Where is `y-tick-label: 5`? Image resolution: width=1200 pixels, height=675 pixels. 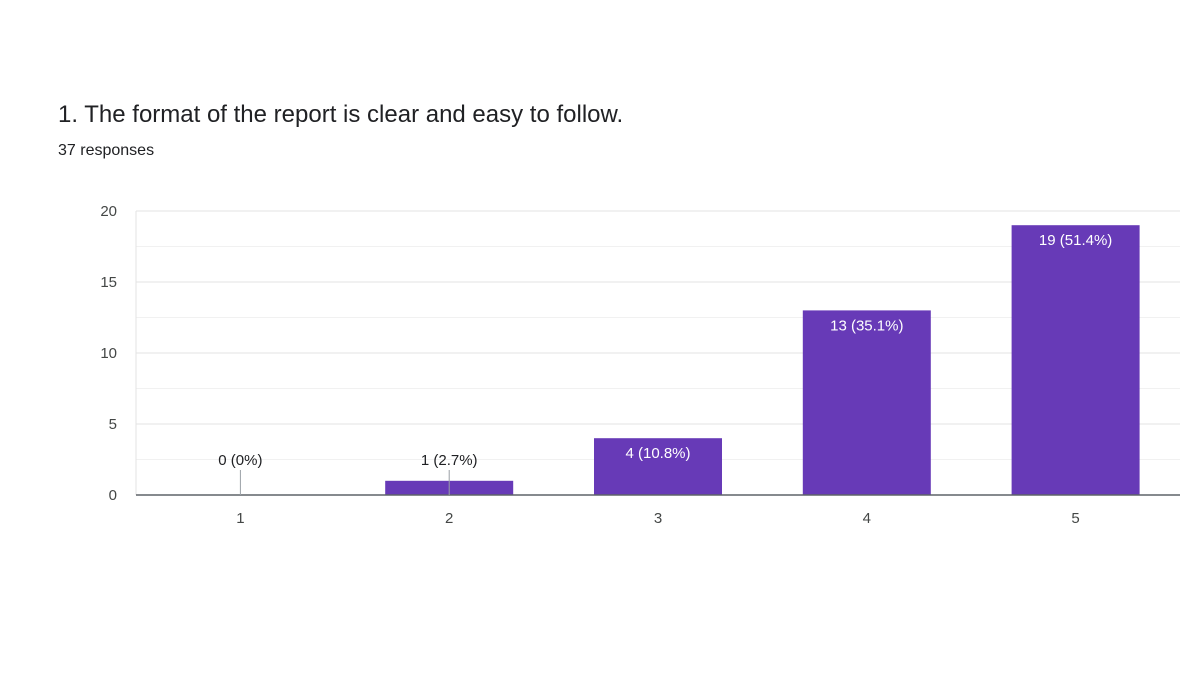
y-tick-label: 5 is located at coordinates (113, 424).